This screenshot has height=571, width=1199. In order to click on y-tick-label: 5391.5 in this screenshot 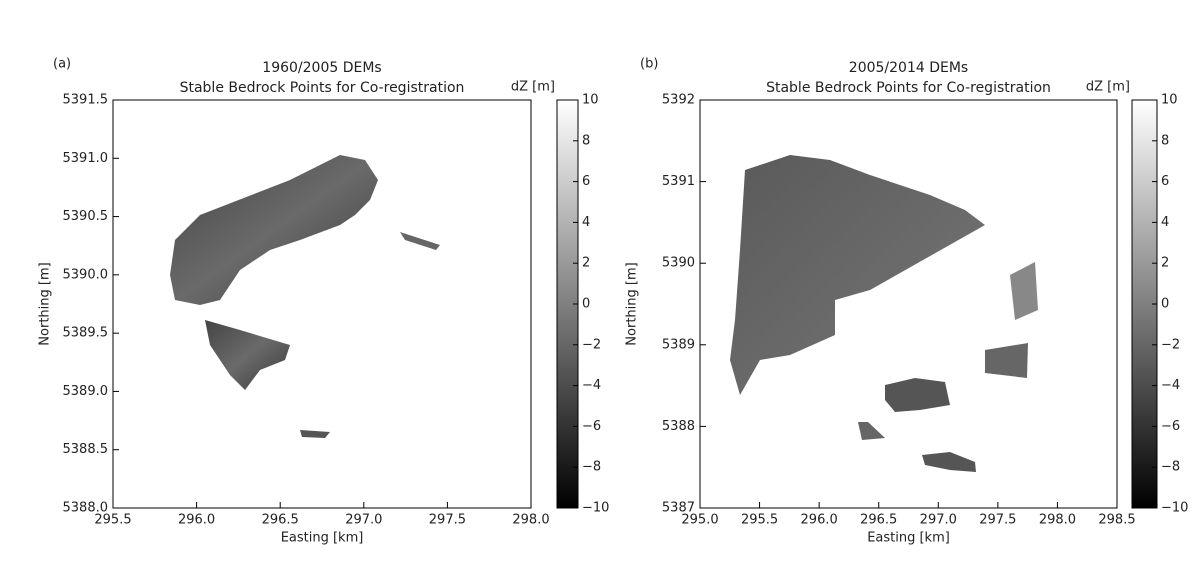, I will do `click(86, 100)`.